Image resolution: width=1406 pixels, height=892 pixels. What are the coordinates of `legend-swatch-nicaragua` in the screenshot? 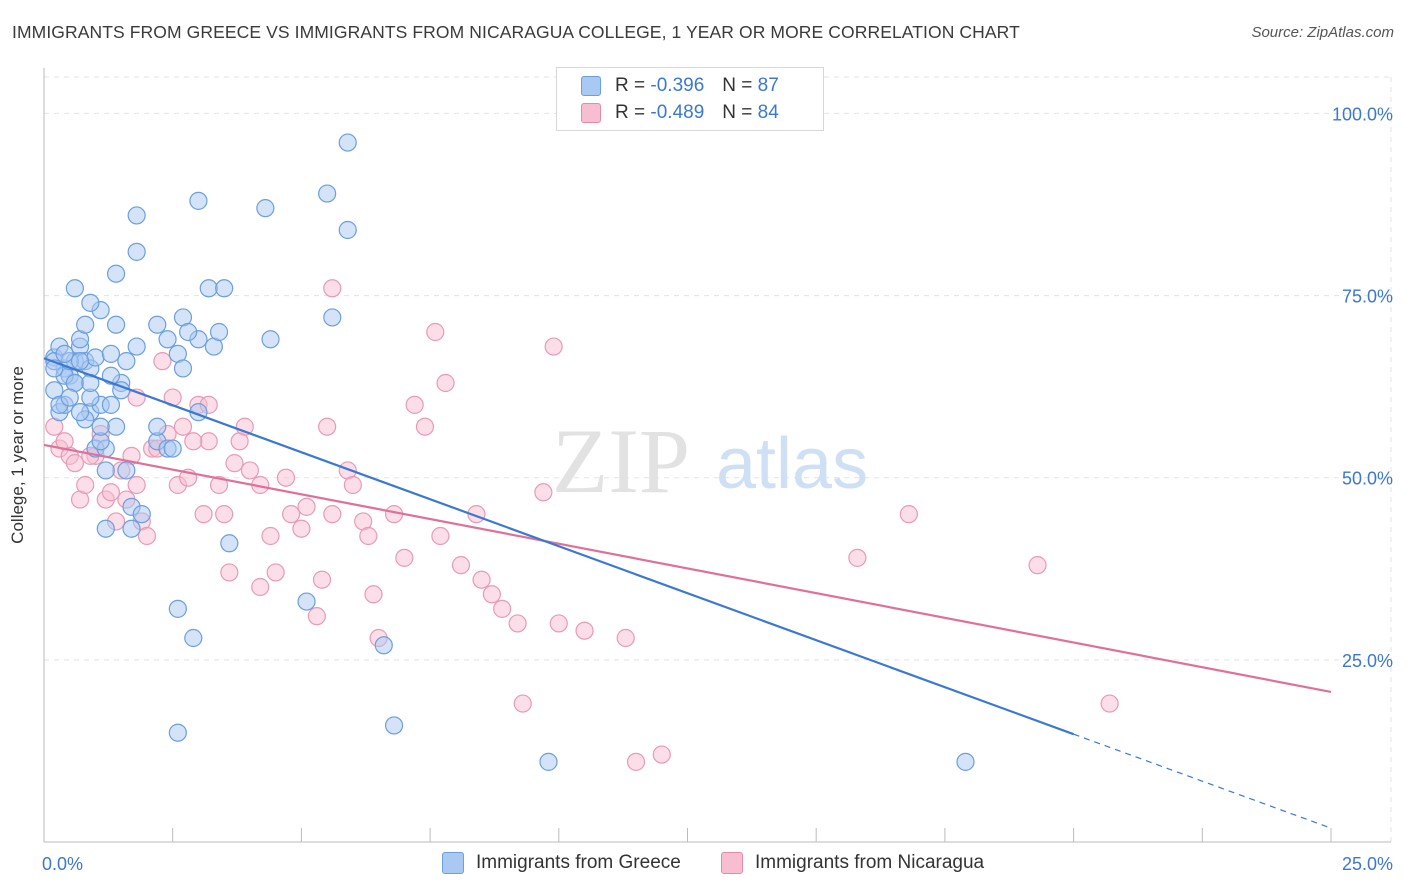 It's located at (591, 113).